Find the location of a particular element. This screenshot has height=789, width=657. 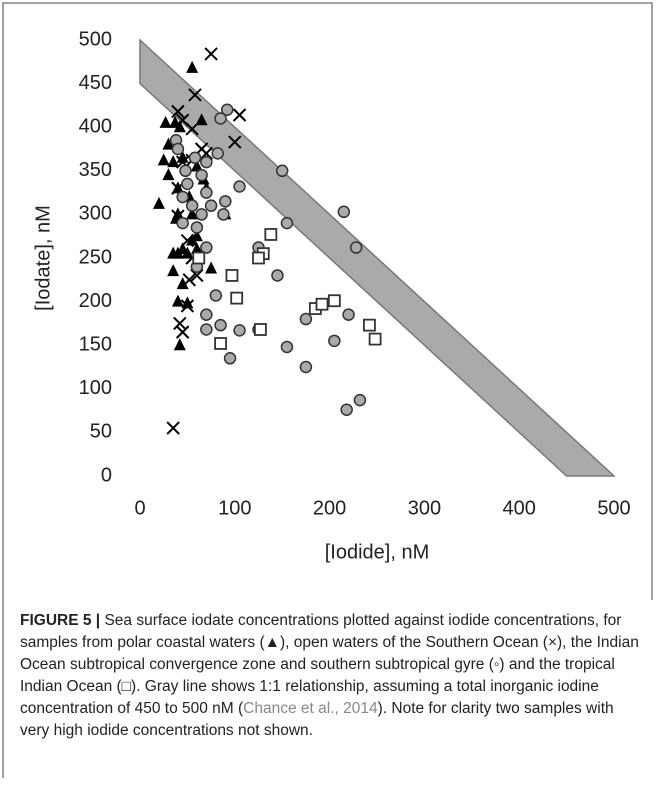

y-tick-label: 150 is located at coordinates (95, 344).